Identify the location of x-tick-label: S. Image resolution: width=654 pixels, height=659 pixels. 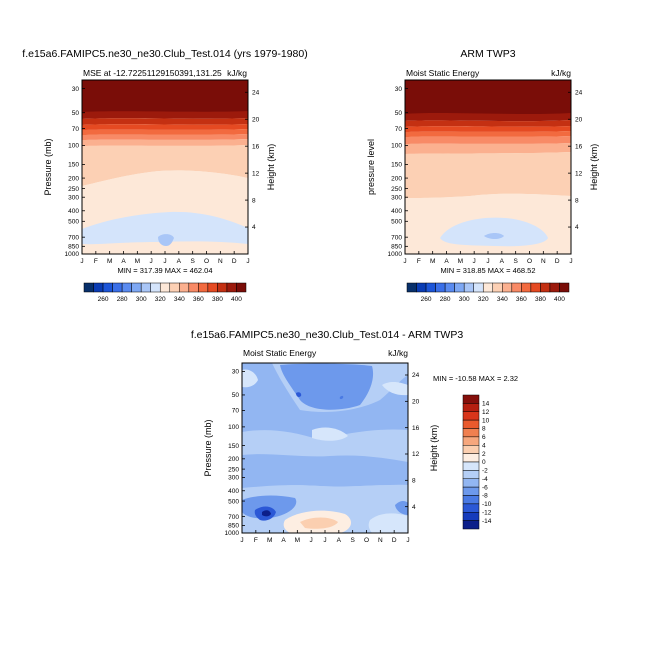
(515, 261).